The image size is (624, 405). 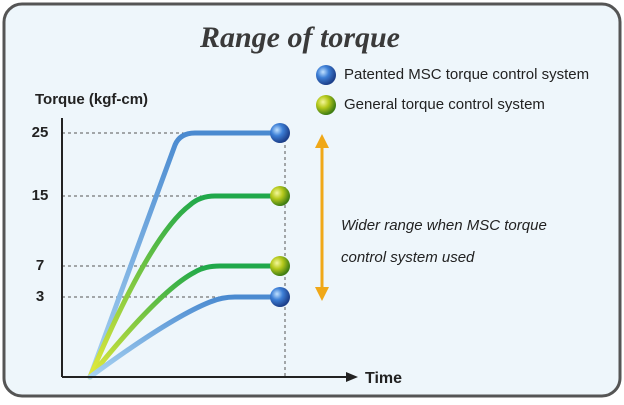 What do you see at coordinates (322, 217) in the screenshot?
I see `range-arrow` at bounding box center [322, 217].